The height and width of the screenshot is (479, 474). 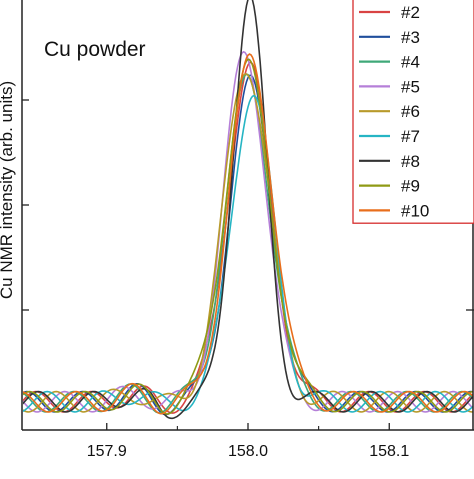 I want to click on x-tick-label: 158.1, so click(x=389, y=451).